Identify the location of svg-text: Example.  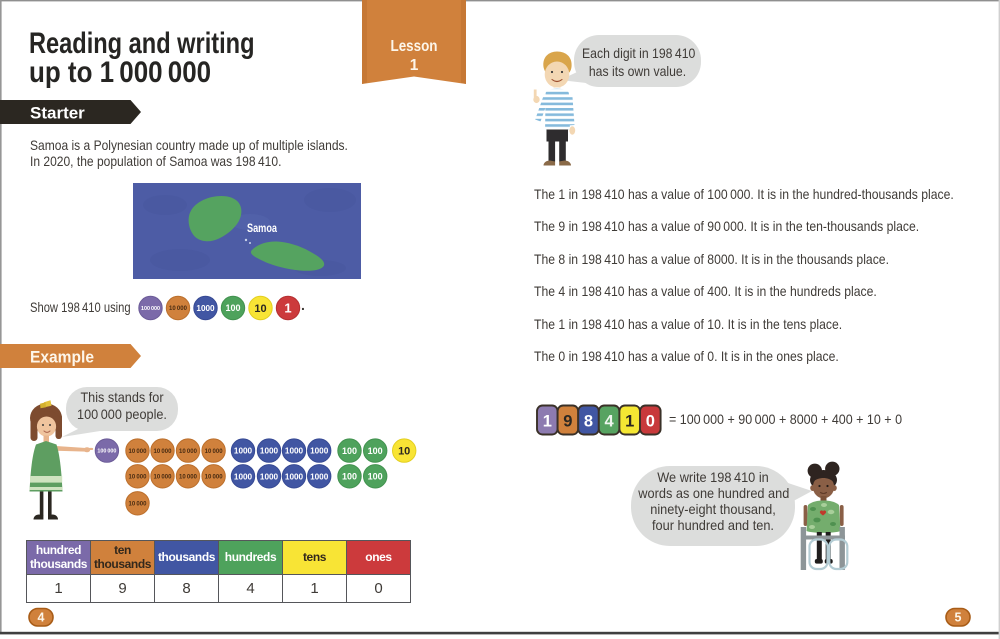
(62, 357).